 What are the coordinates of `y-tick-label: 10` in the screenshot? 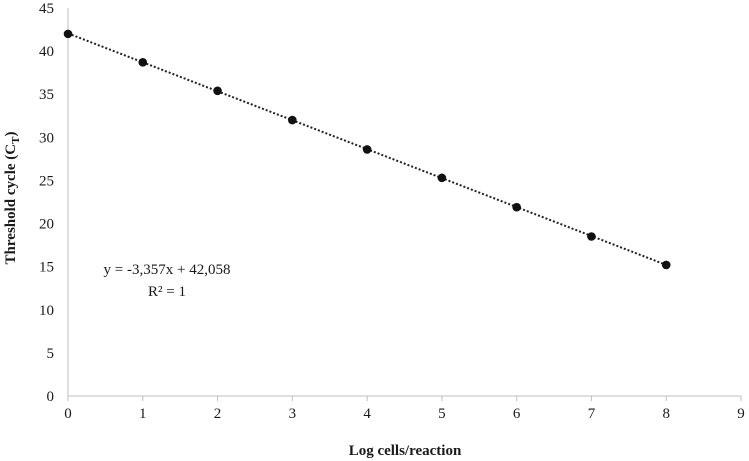 It's located at (46, 311).